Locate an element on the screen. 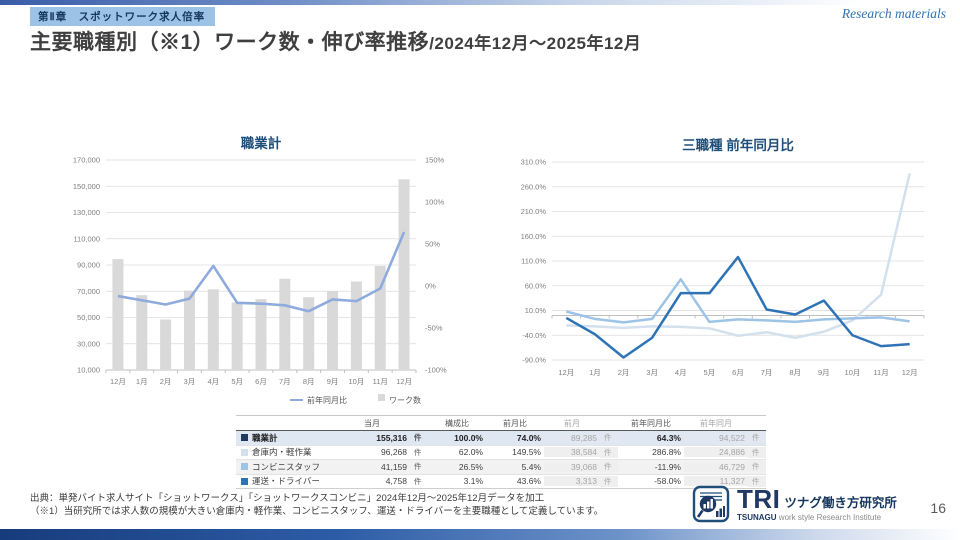 This screenshot has height=540, width=960. cell-mom: 43.6% is located at coordinates (528, 481).